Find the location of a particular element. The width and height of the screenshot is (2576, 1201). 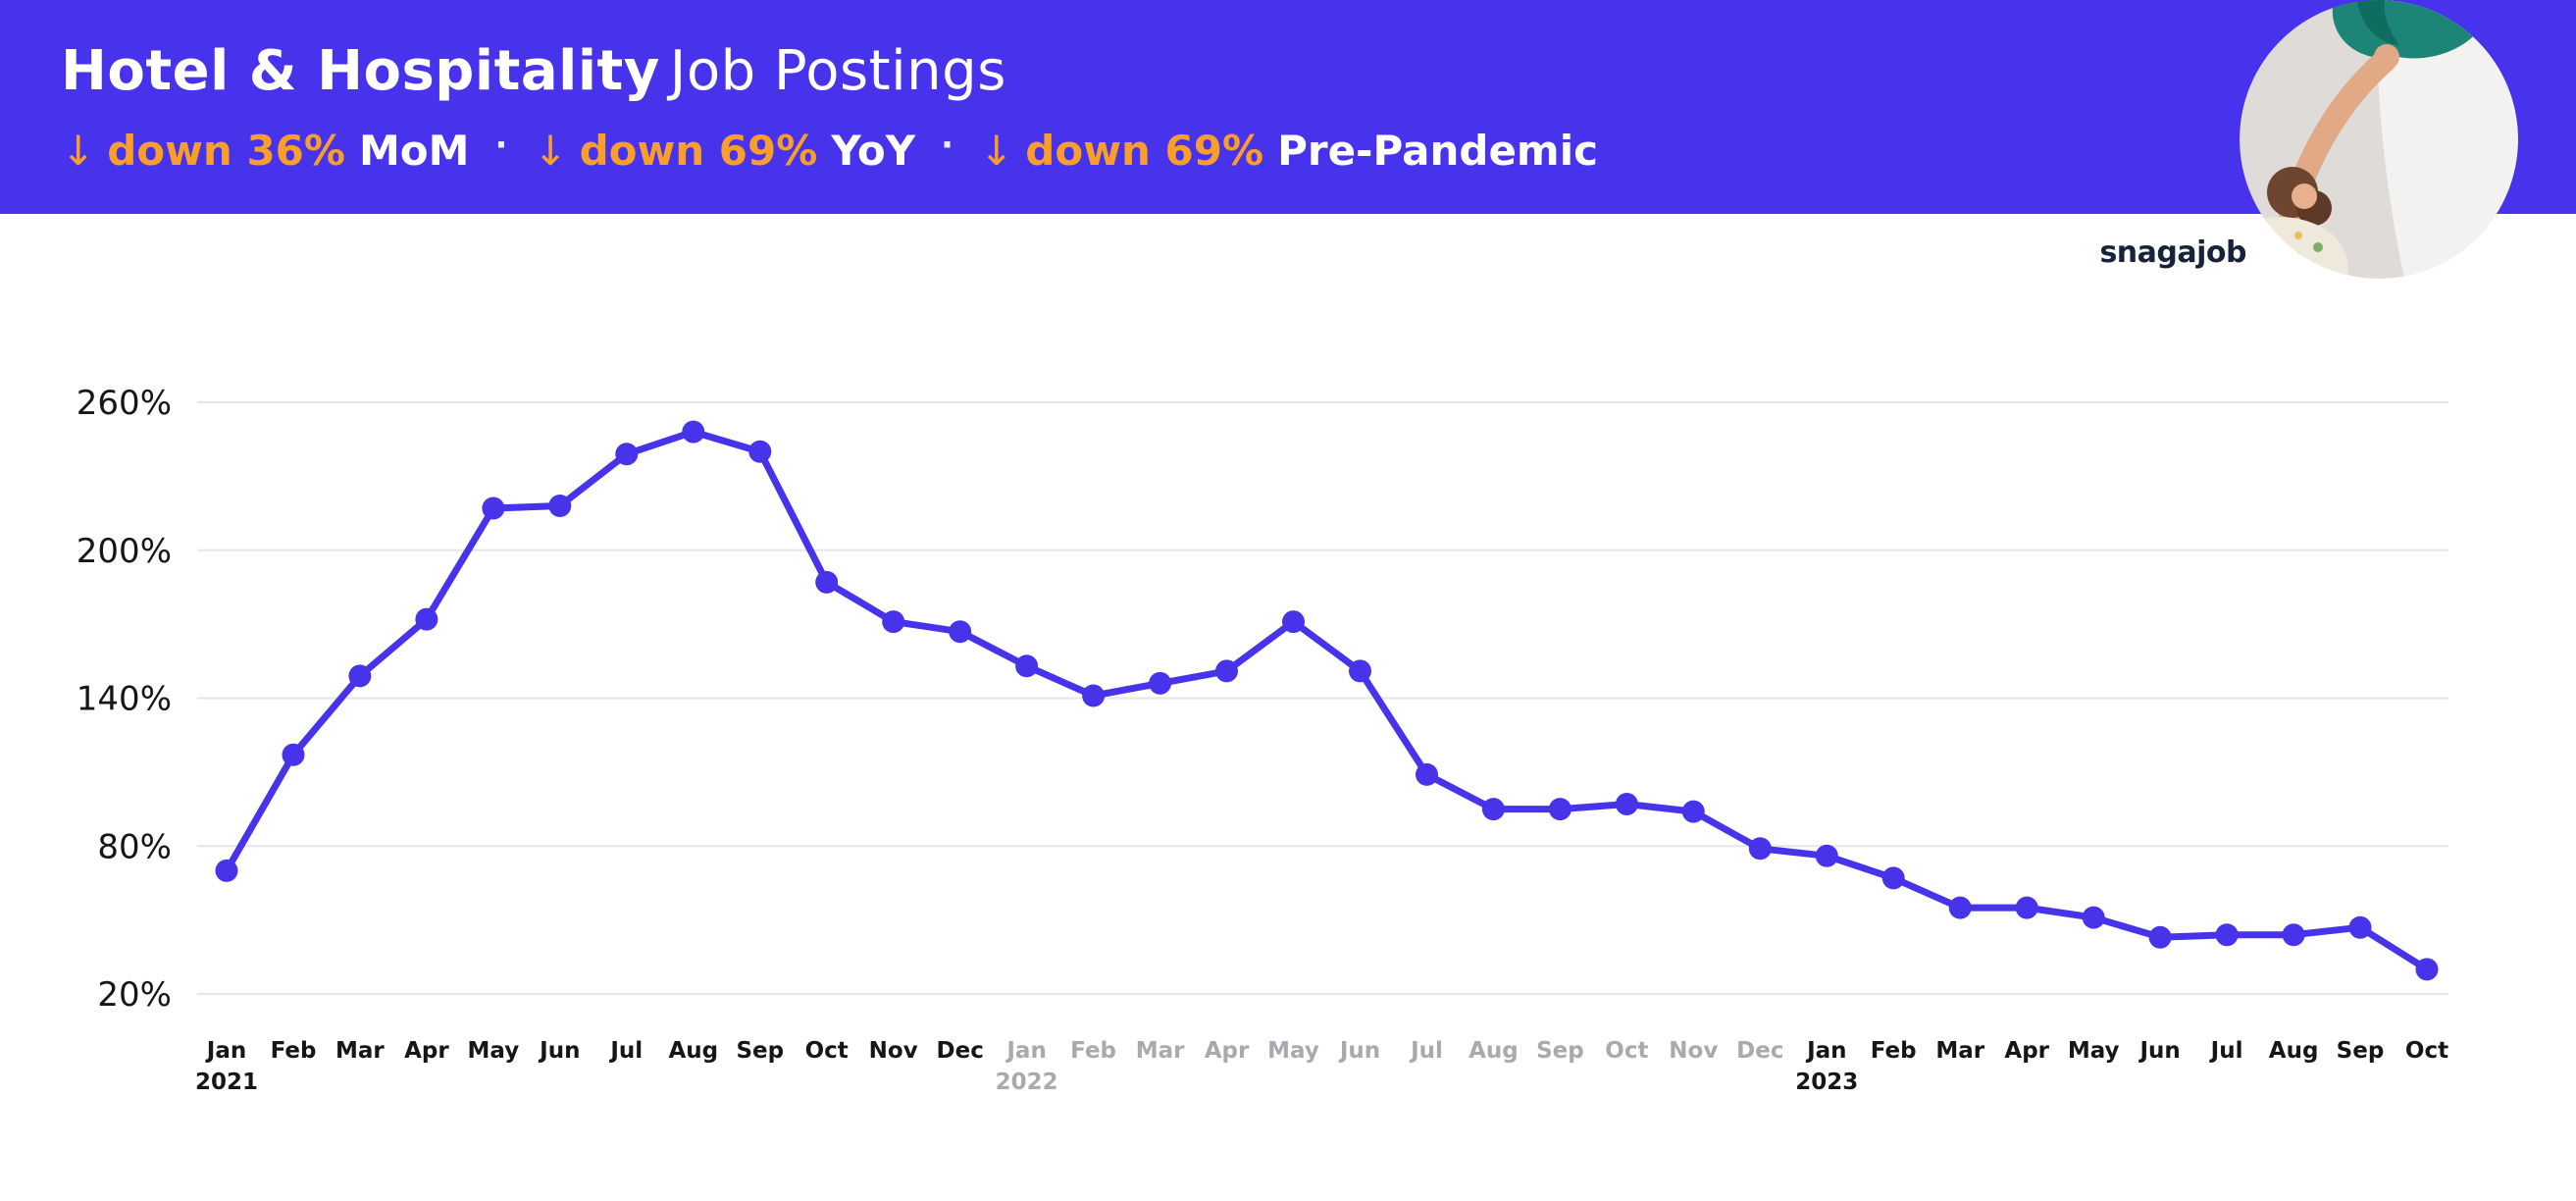

stat-prepandemic: ↓ down 69% Pre-Pandemic is located at coordinates (1288, 150).